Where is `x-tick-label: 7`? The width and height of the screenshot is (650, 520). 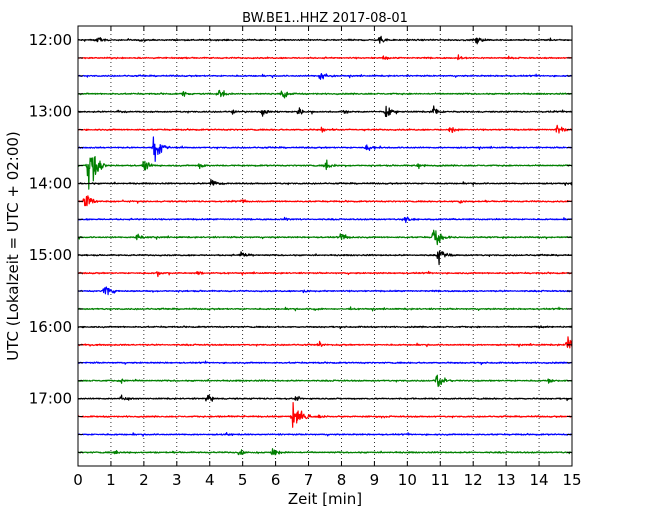 x-tick-label: 7 is located at coordinates (309, 480).